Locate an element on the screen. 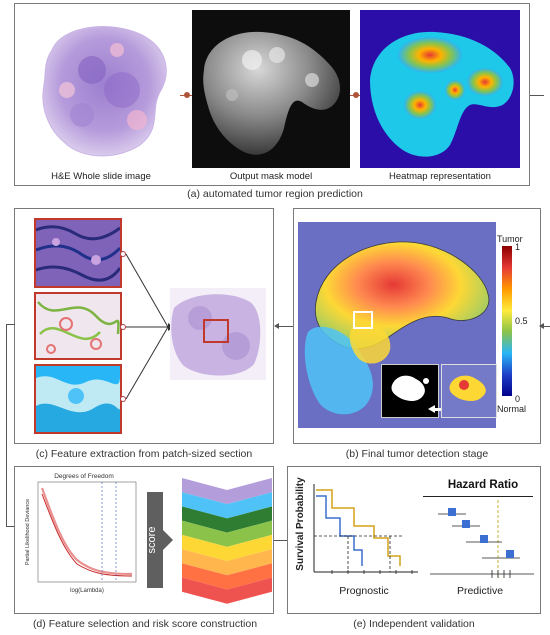  mask-image is located at coordinates (271, 89).